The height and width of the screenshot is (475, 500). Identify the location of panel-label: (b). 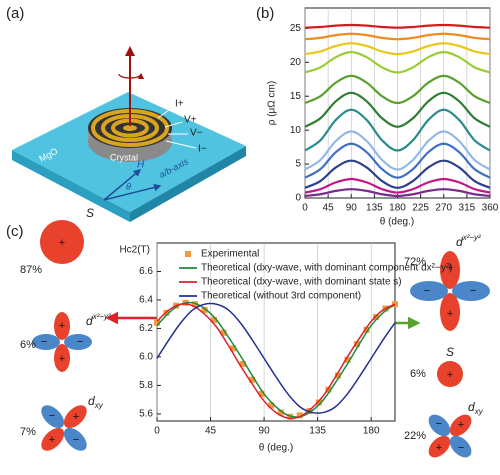
(265, 13).